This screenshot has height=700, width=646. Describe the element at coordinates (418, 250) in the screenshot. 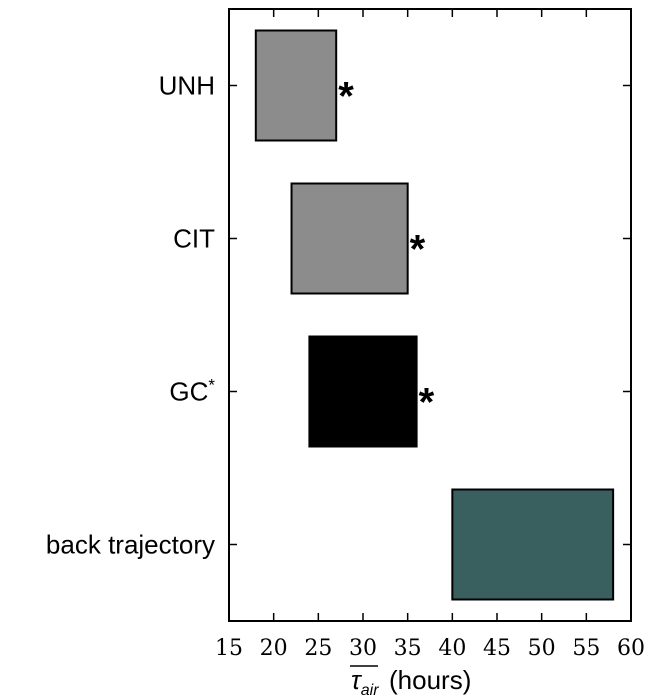

I see `significance-marker-cit: *` at that location.